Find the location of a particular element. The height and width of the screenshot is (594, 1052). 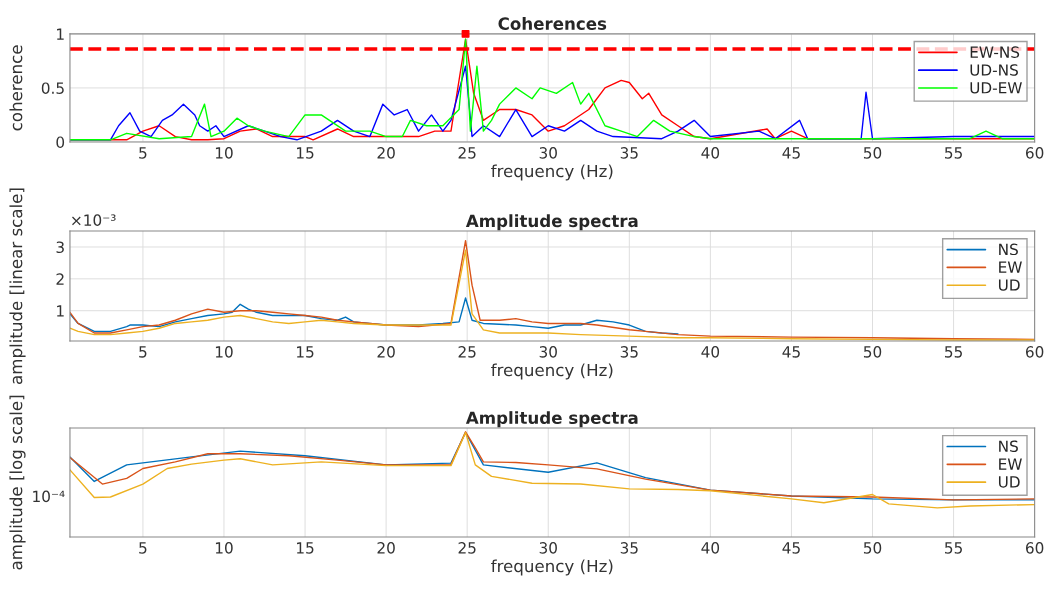

y-tick-label: 2 is located at coordinates (60, 279).